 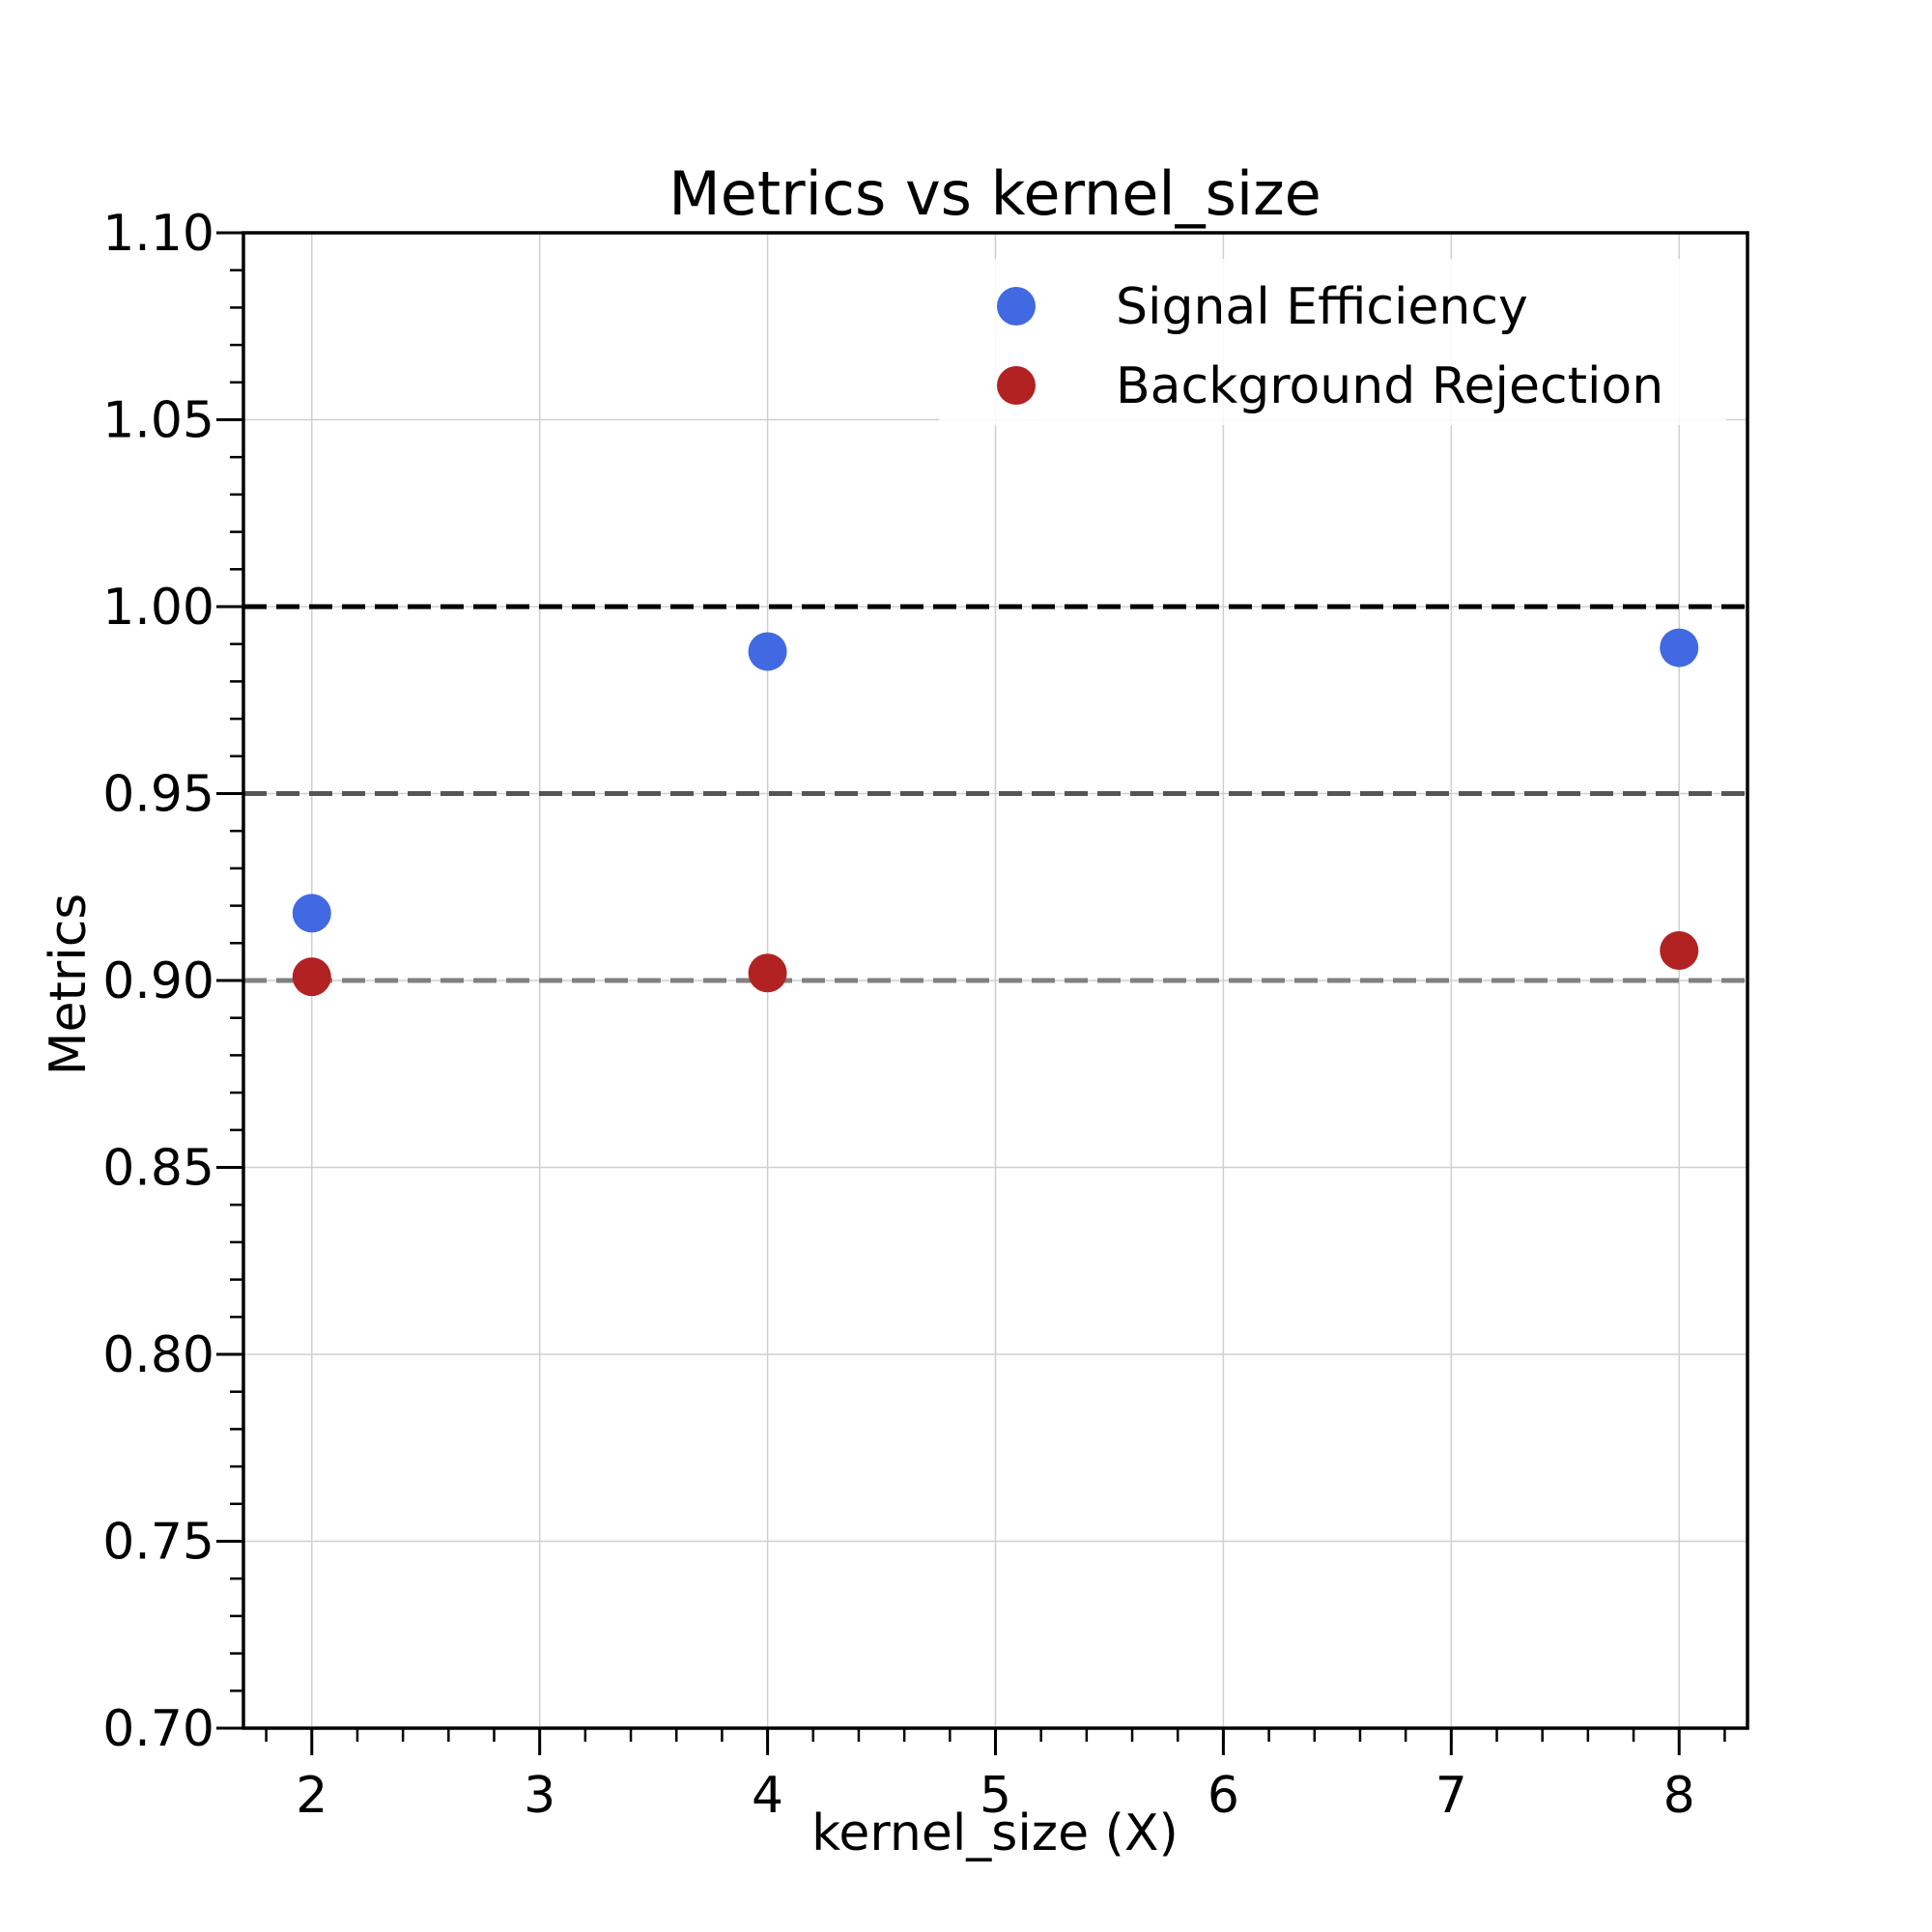 I want to click on x-tick-label: 5, so click(x=995, y=1796).